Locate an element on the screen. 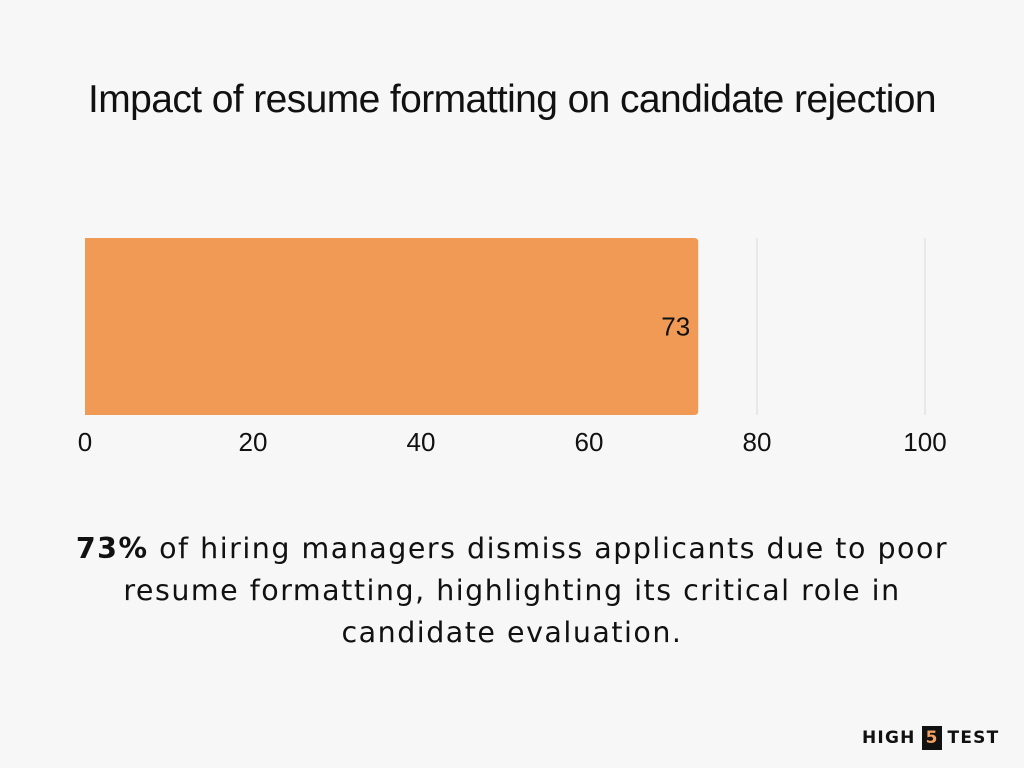  bar is located at coordinates (392, 326).